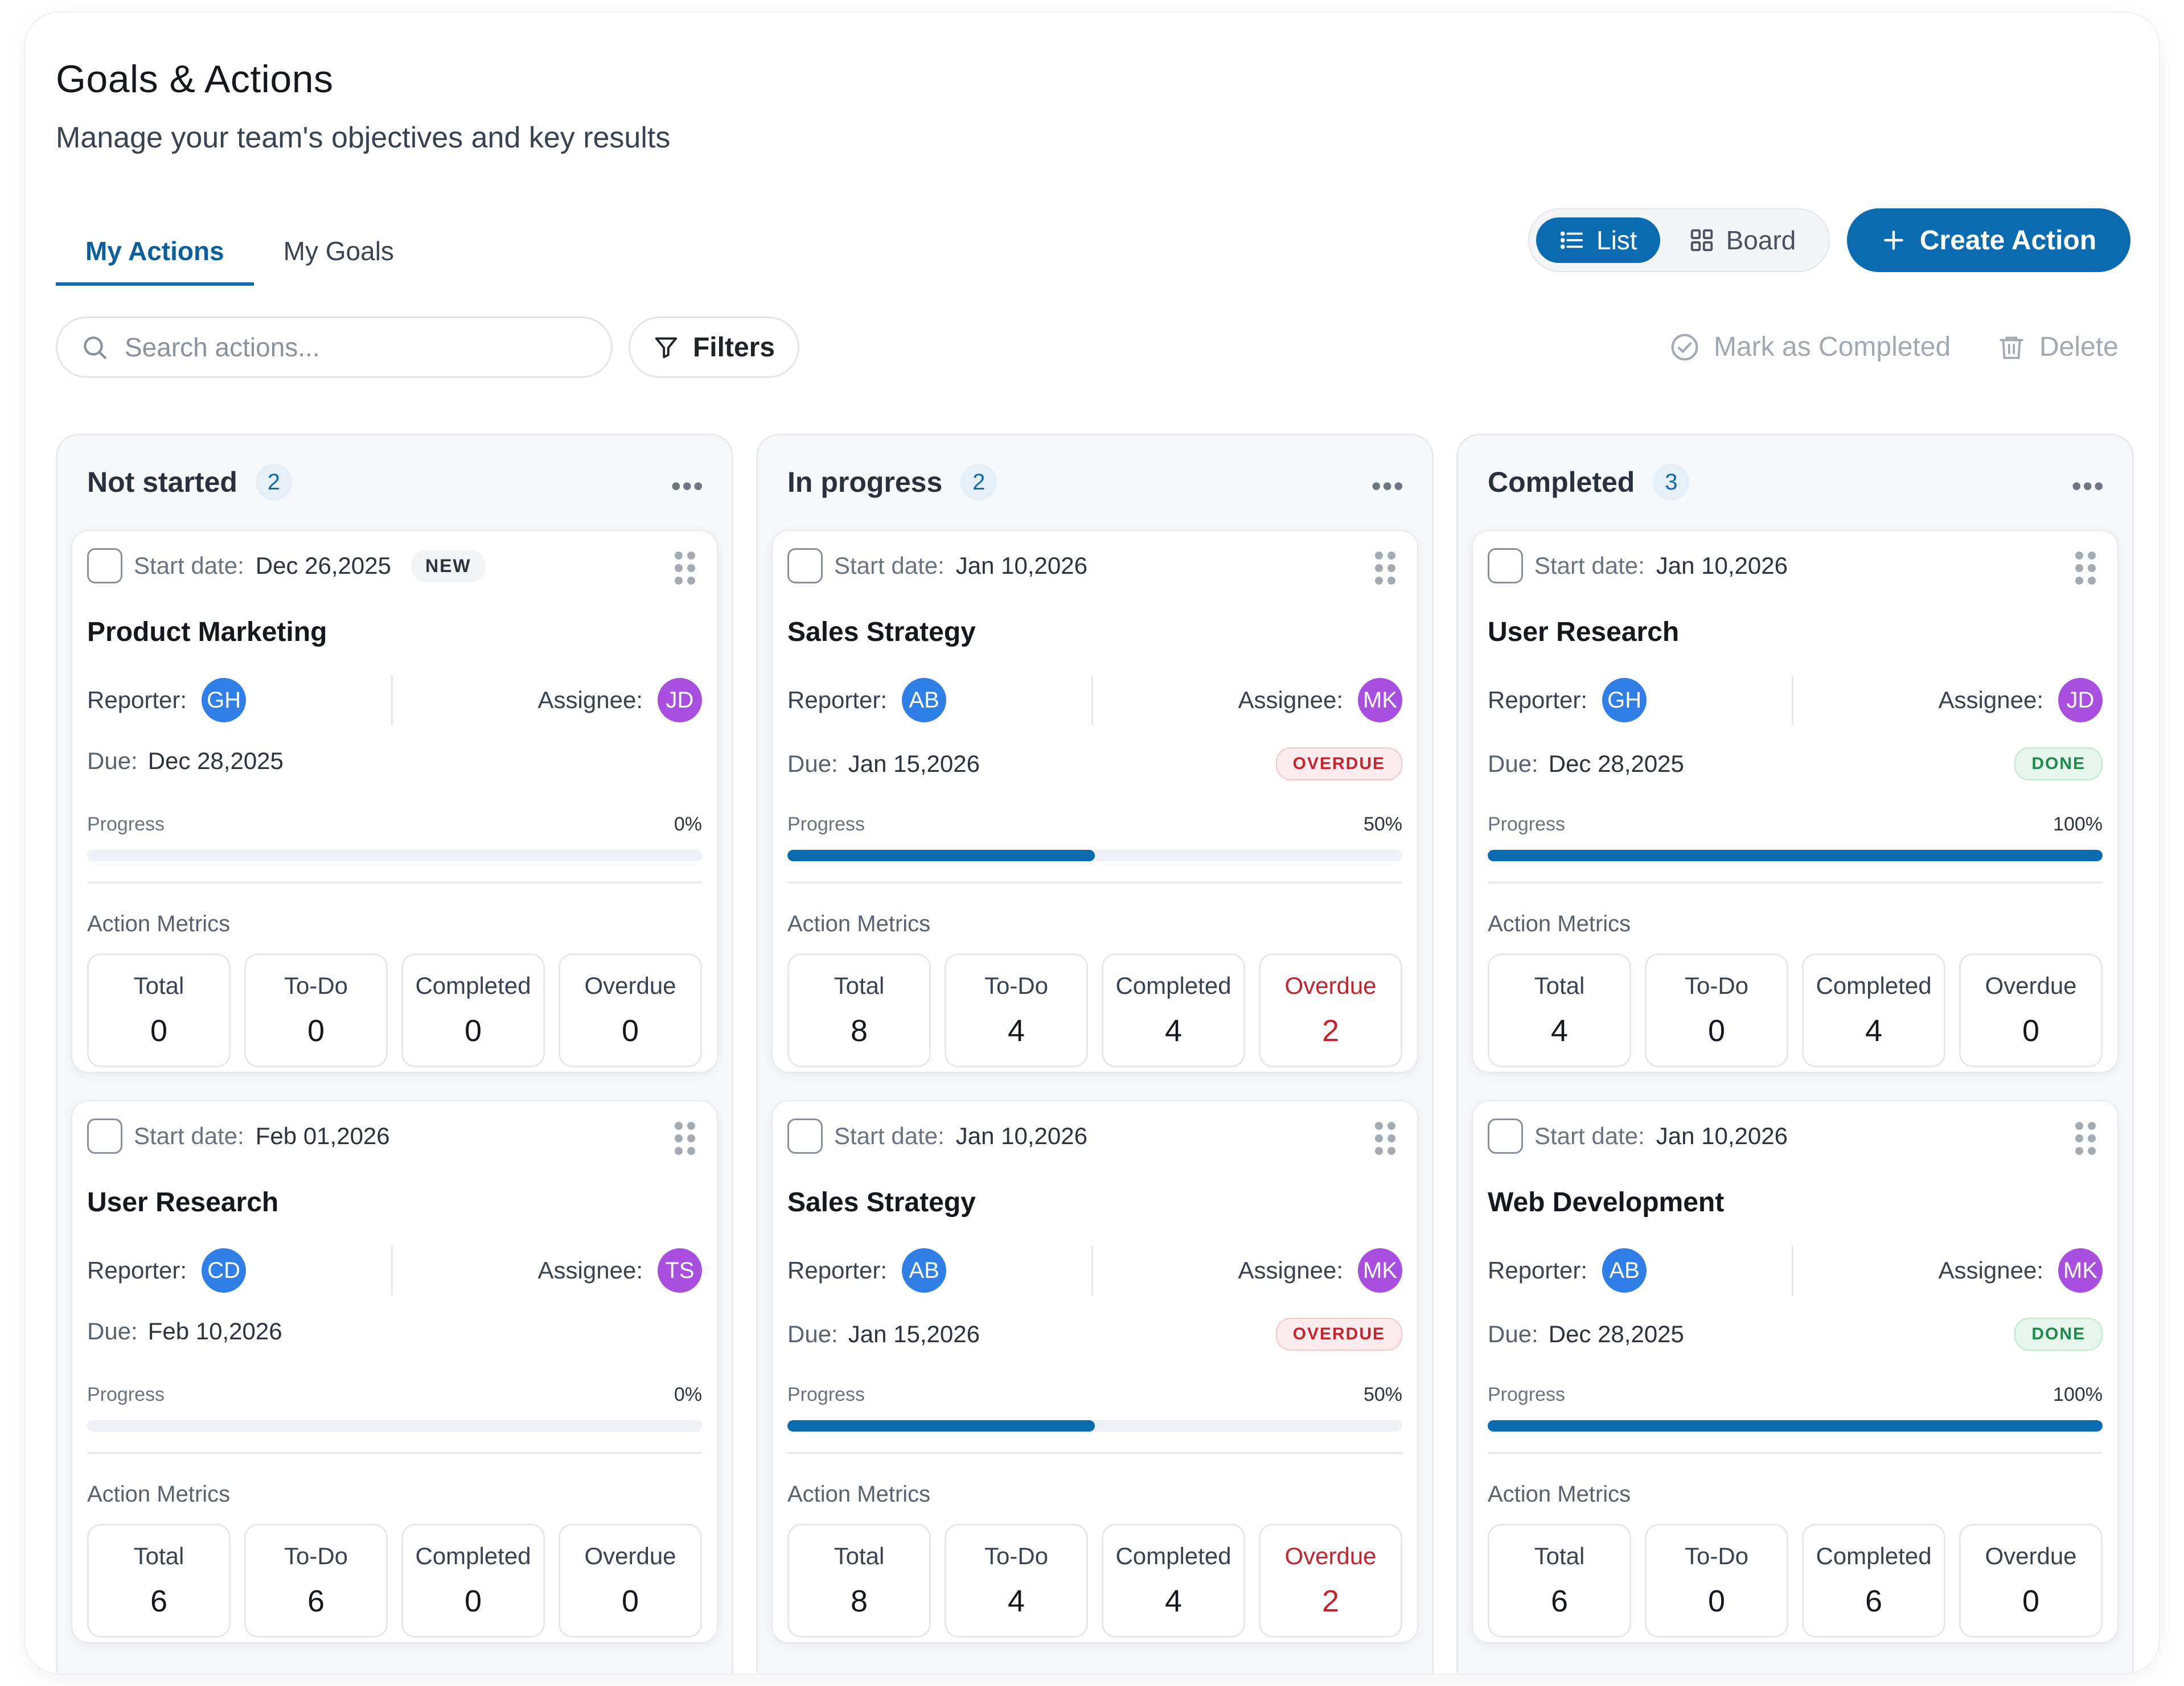 The width and height of the screenshot is (2184, 1686). Describe the element at coordinates (1873, 1010) in the screenshot. I see `metric-completed: Completed 4` at that location.